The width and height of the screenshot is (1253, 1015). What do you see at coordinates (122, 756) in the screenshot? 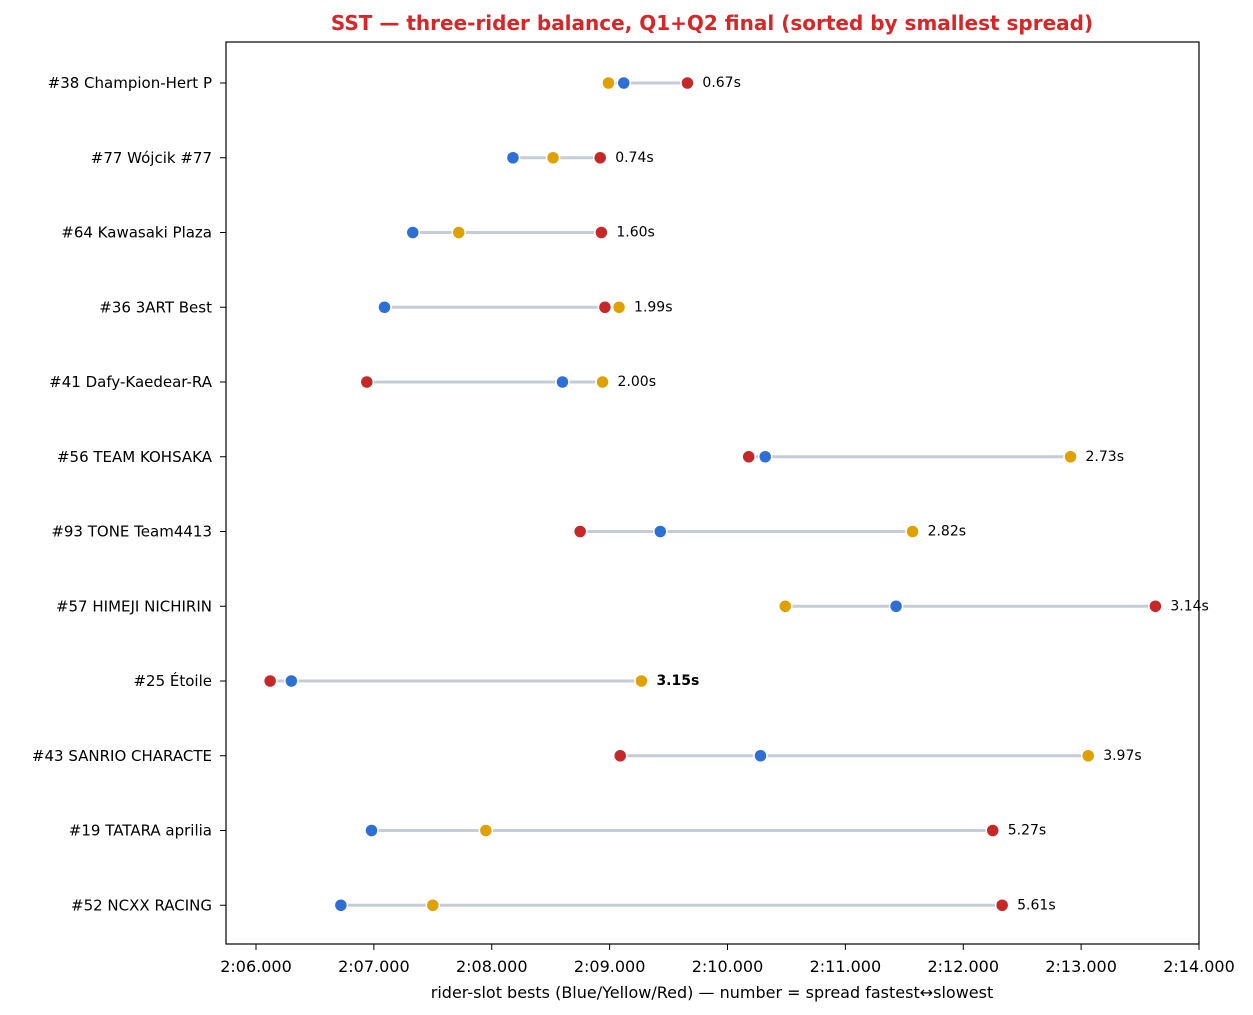
I see `team-label: #43 SANRIO CHARACTE` at bounding box center [122, 756].